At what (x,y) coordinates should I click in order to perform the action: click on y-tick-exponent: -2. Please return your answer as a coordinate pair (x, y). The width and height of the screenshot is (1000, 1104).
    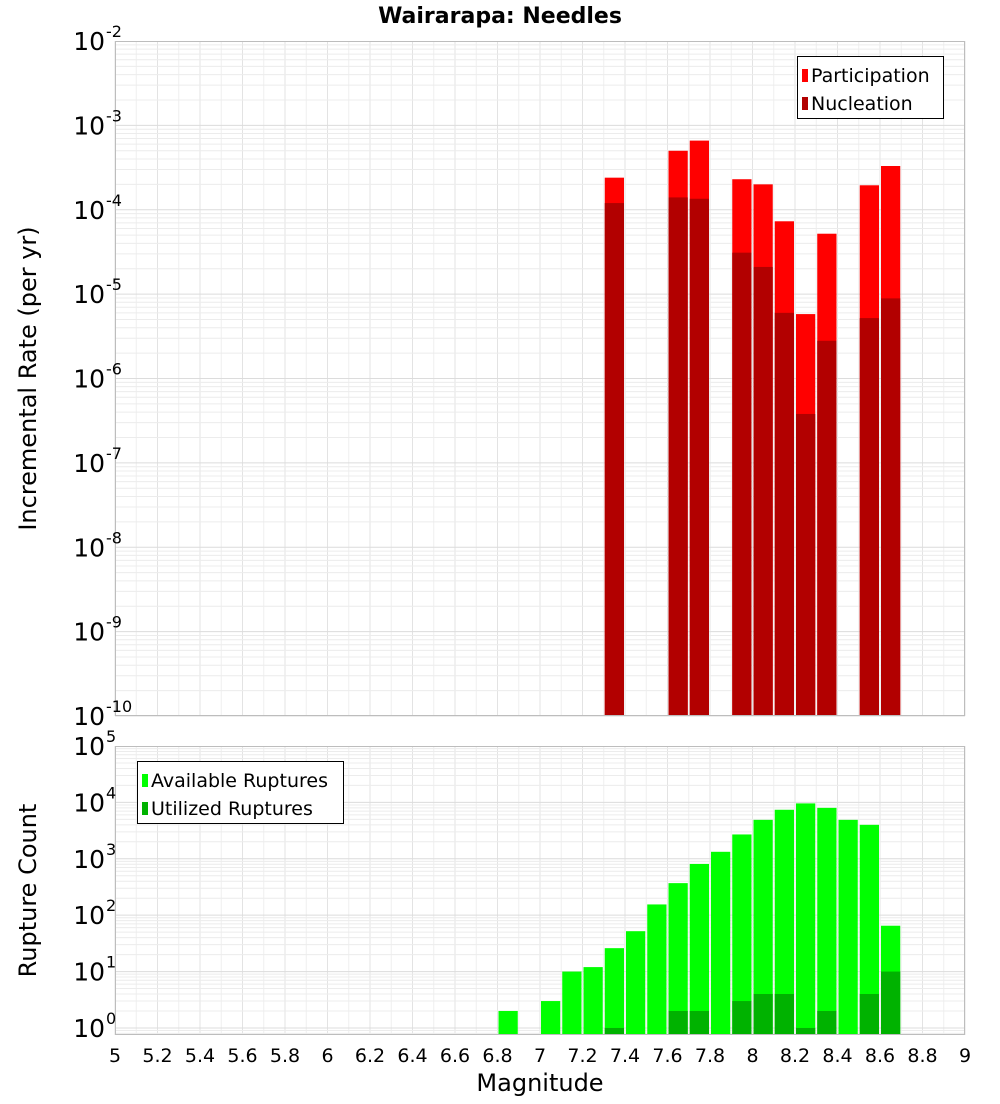
    Looking at the image, I should click on (114, 31).